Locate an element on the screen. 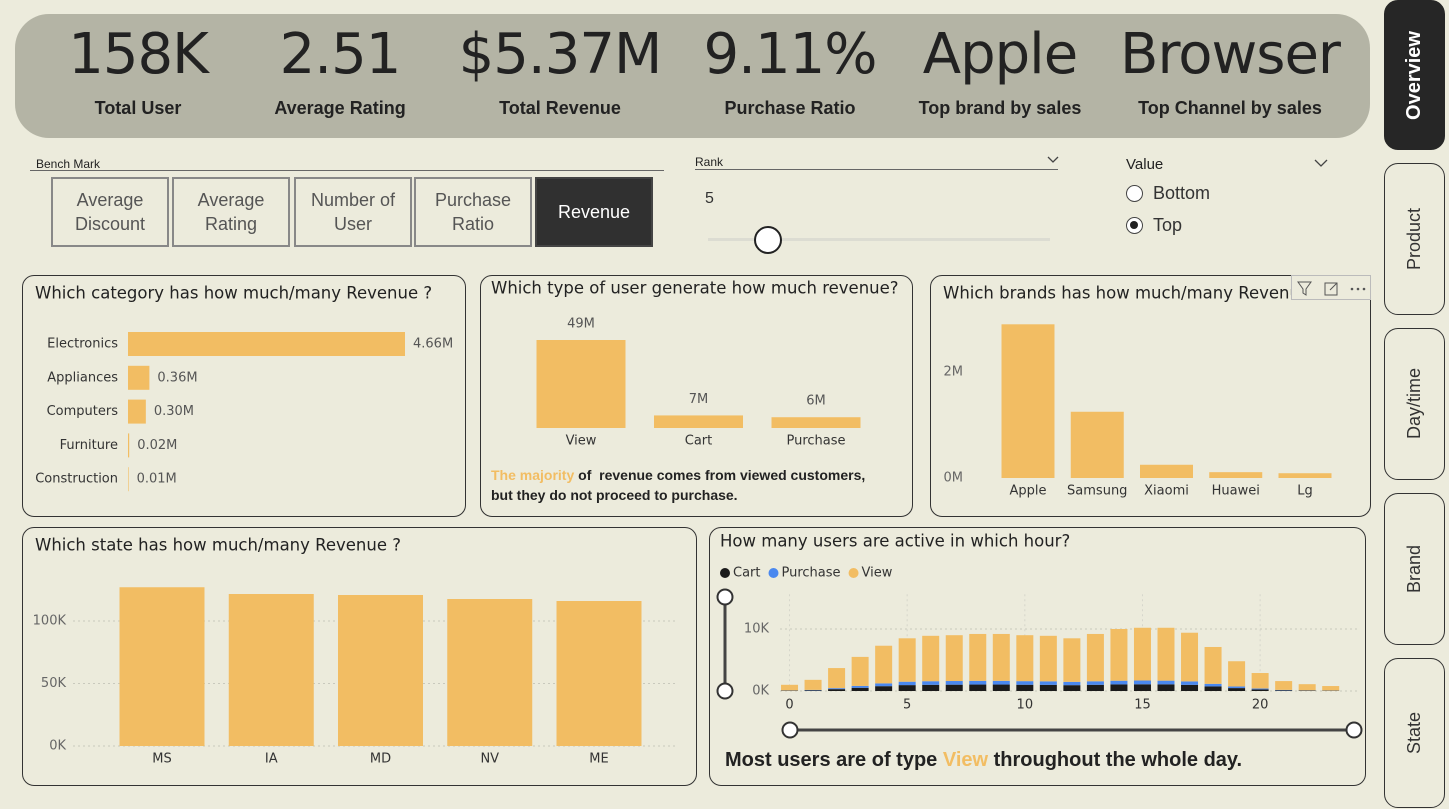 The image size is (1449, 809). x-tick-label: IA is located at coordinates (271, 759).